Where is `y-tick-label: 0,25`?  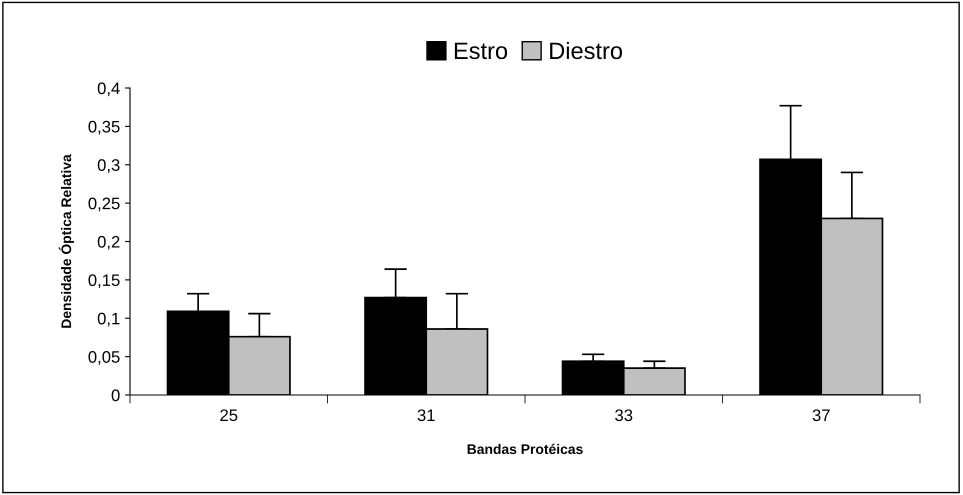
y-tick-label: 0,25 is located at coordinates (104, 205).